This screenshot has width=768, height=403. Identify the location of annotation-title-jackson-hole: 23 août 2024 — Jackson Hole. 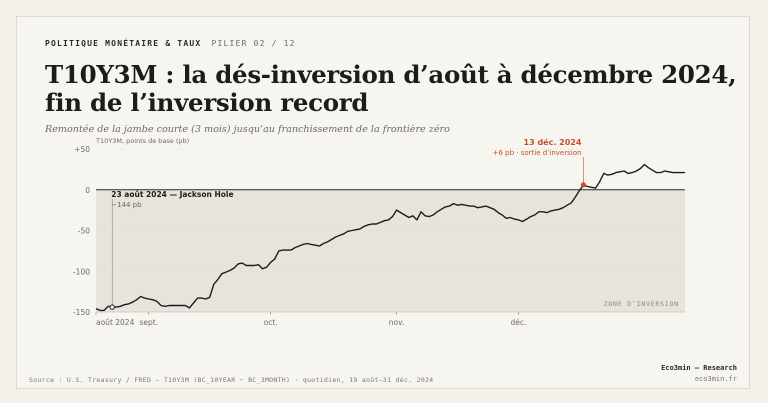
(172, 194).